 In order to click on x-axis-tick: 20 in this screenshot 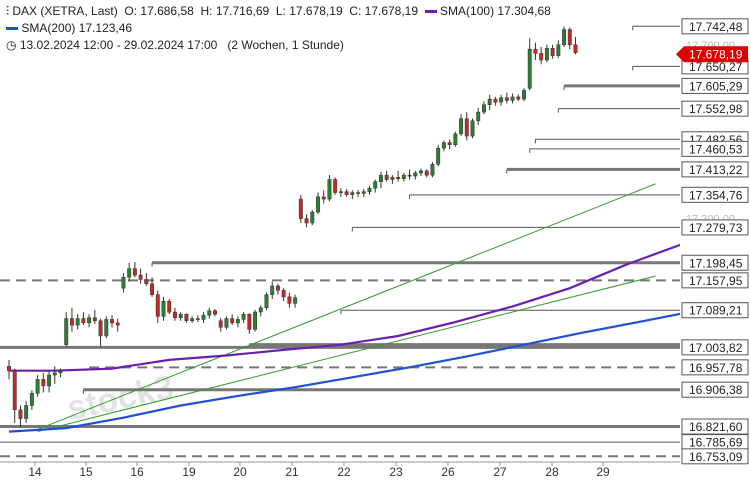, I will do `click(240, 472)`.